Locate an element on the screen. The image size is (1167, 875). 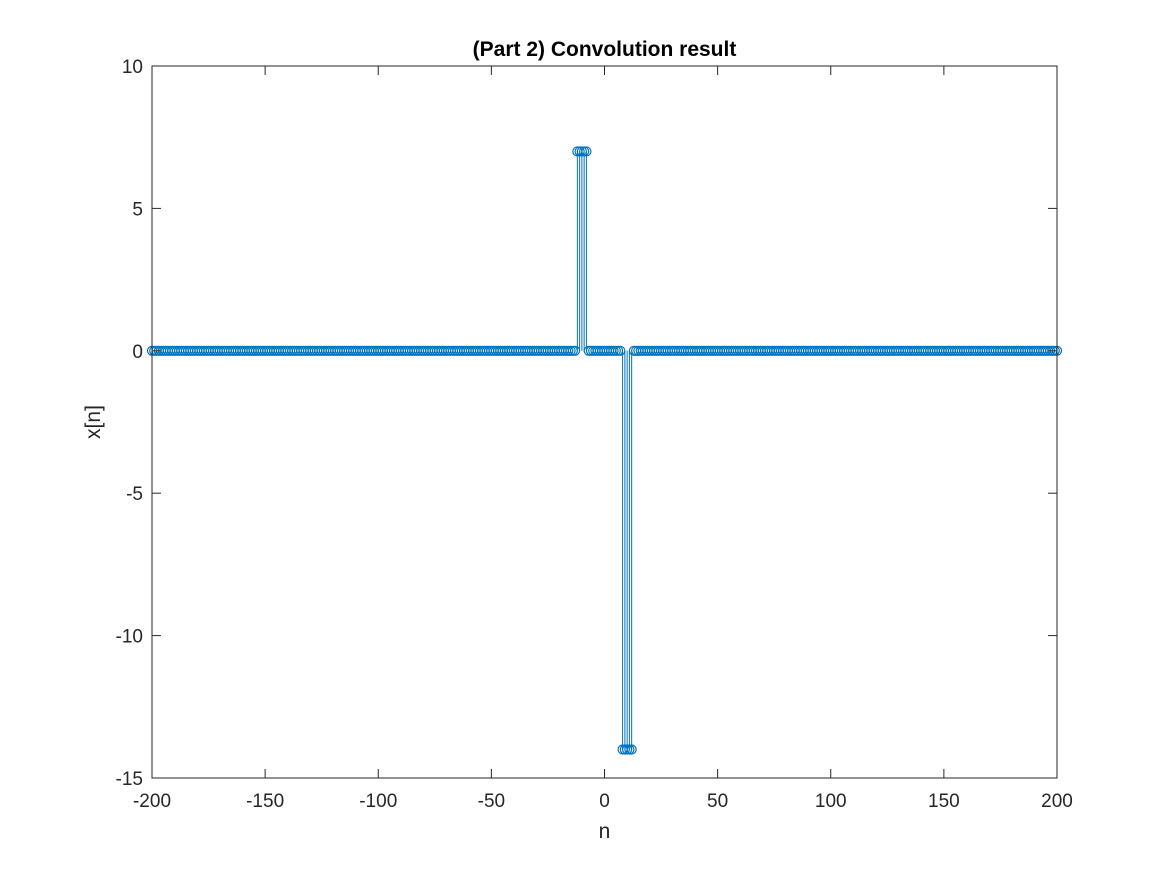
stems-layer is located at coordinates (604, 450).